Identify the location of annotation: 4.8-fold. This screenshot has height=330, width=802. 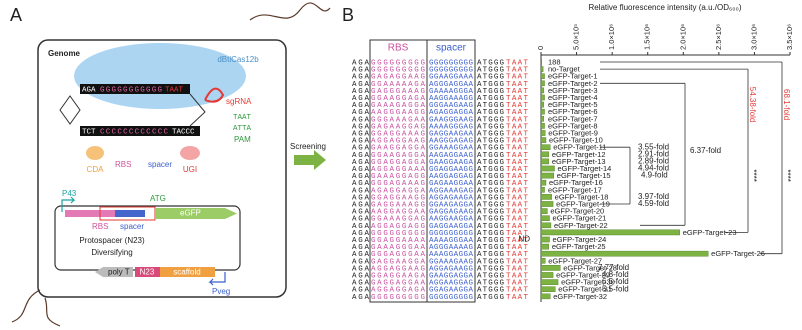
(615, 274).